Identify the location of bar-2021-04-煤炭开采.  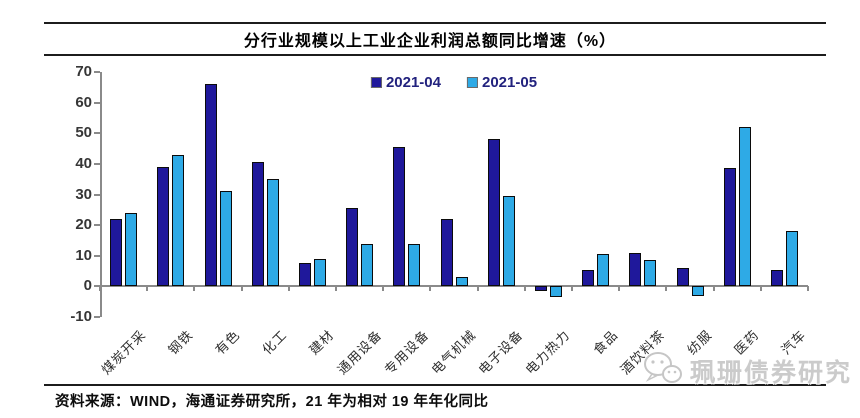
(116, 253).